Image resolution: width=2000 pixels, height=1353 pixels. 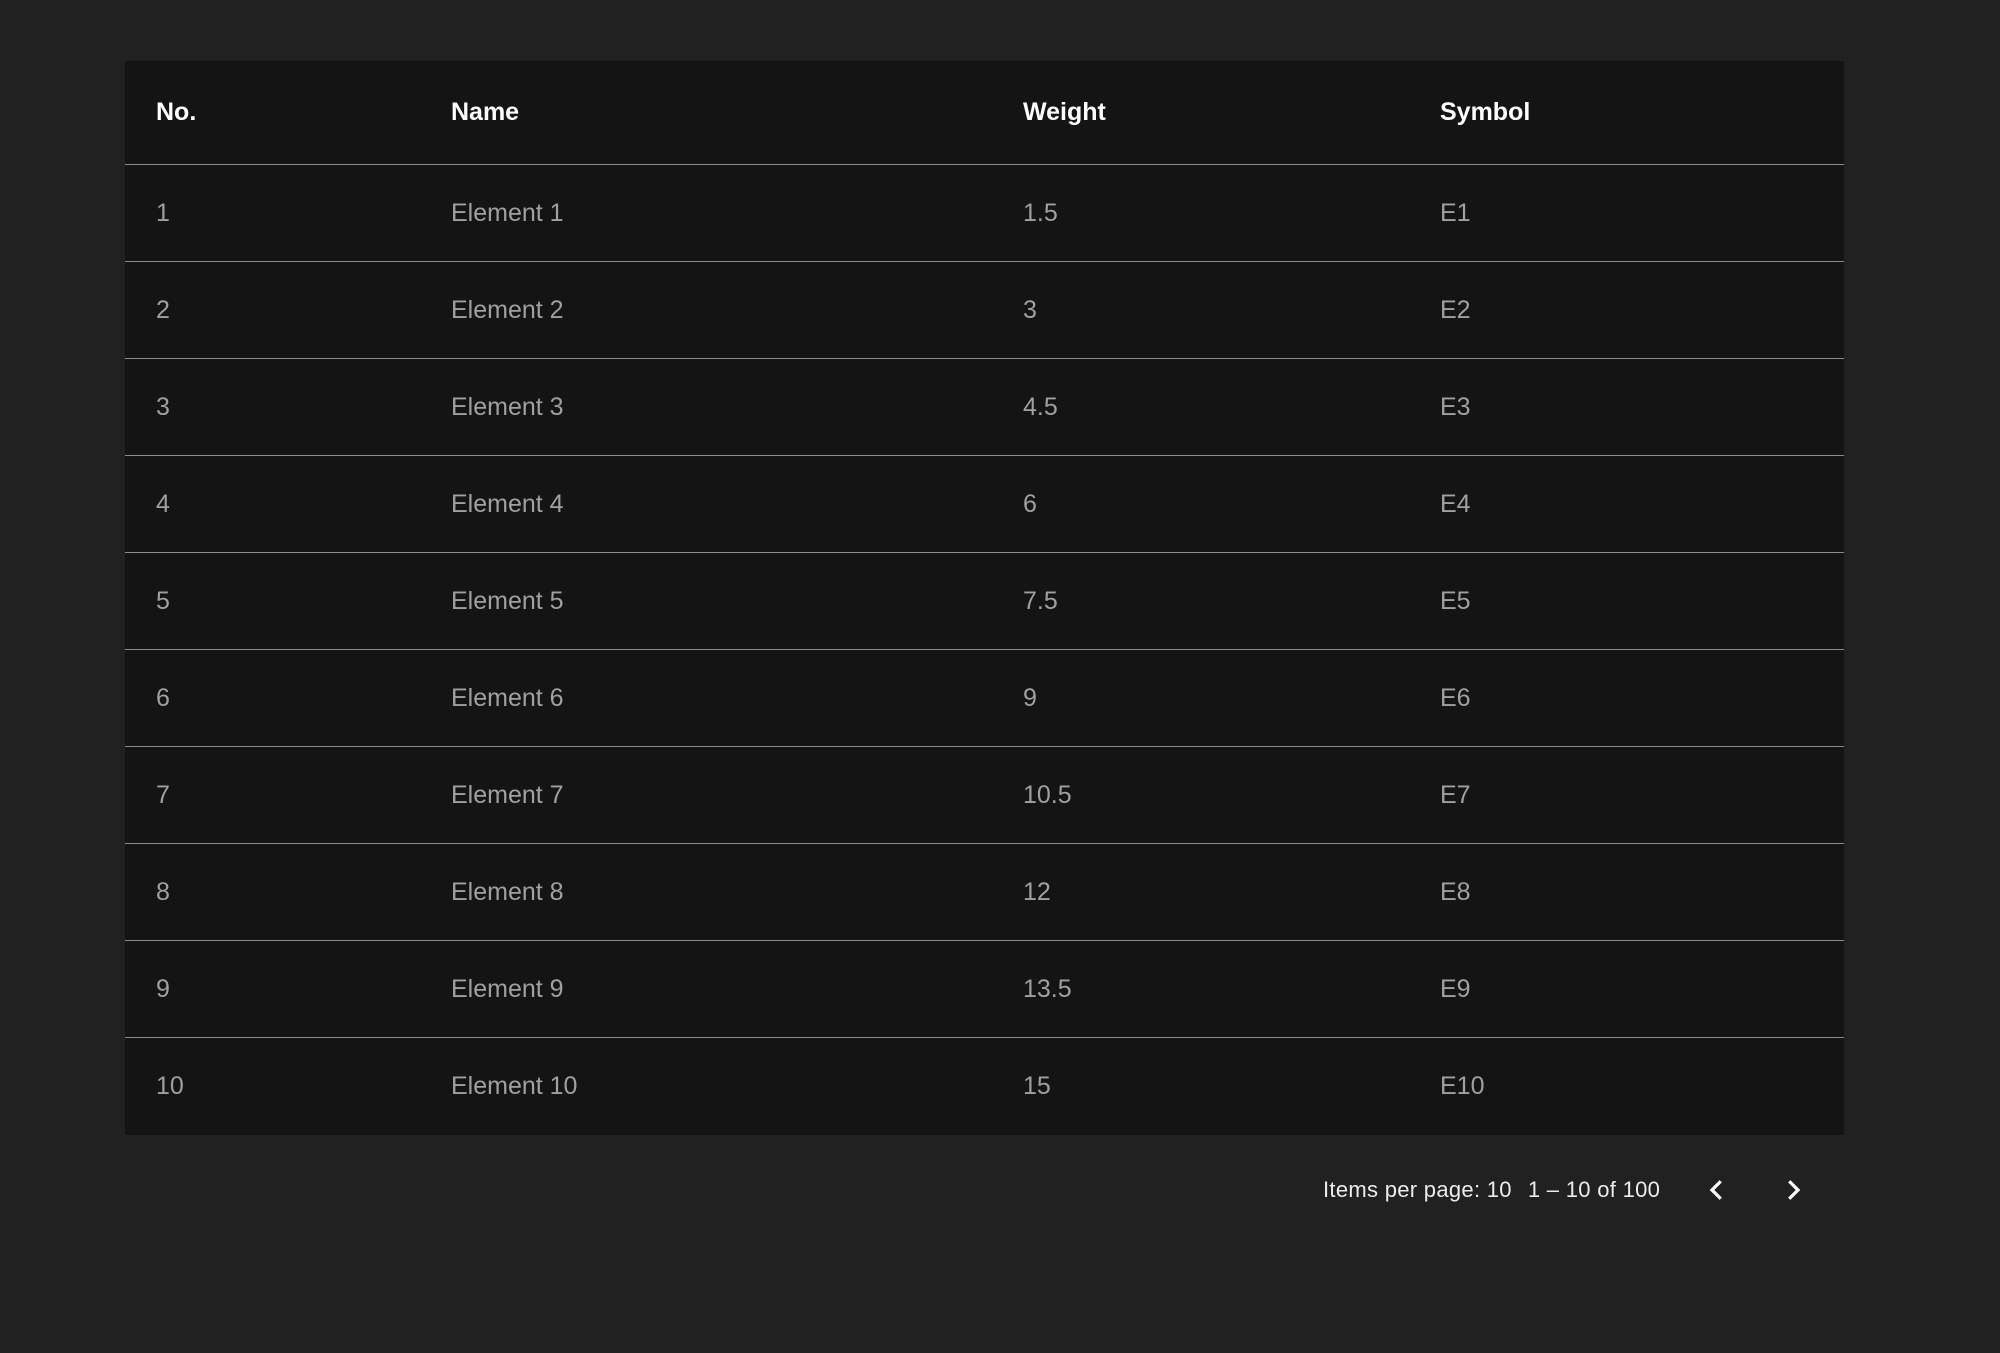 What do you see at coordinates (1455, 891) in the screenshot?
I see `cell-symbol: E8` at bounding box center [1455, 891].